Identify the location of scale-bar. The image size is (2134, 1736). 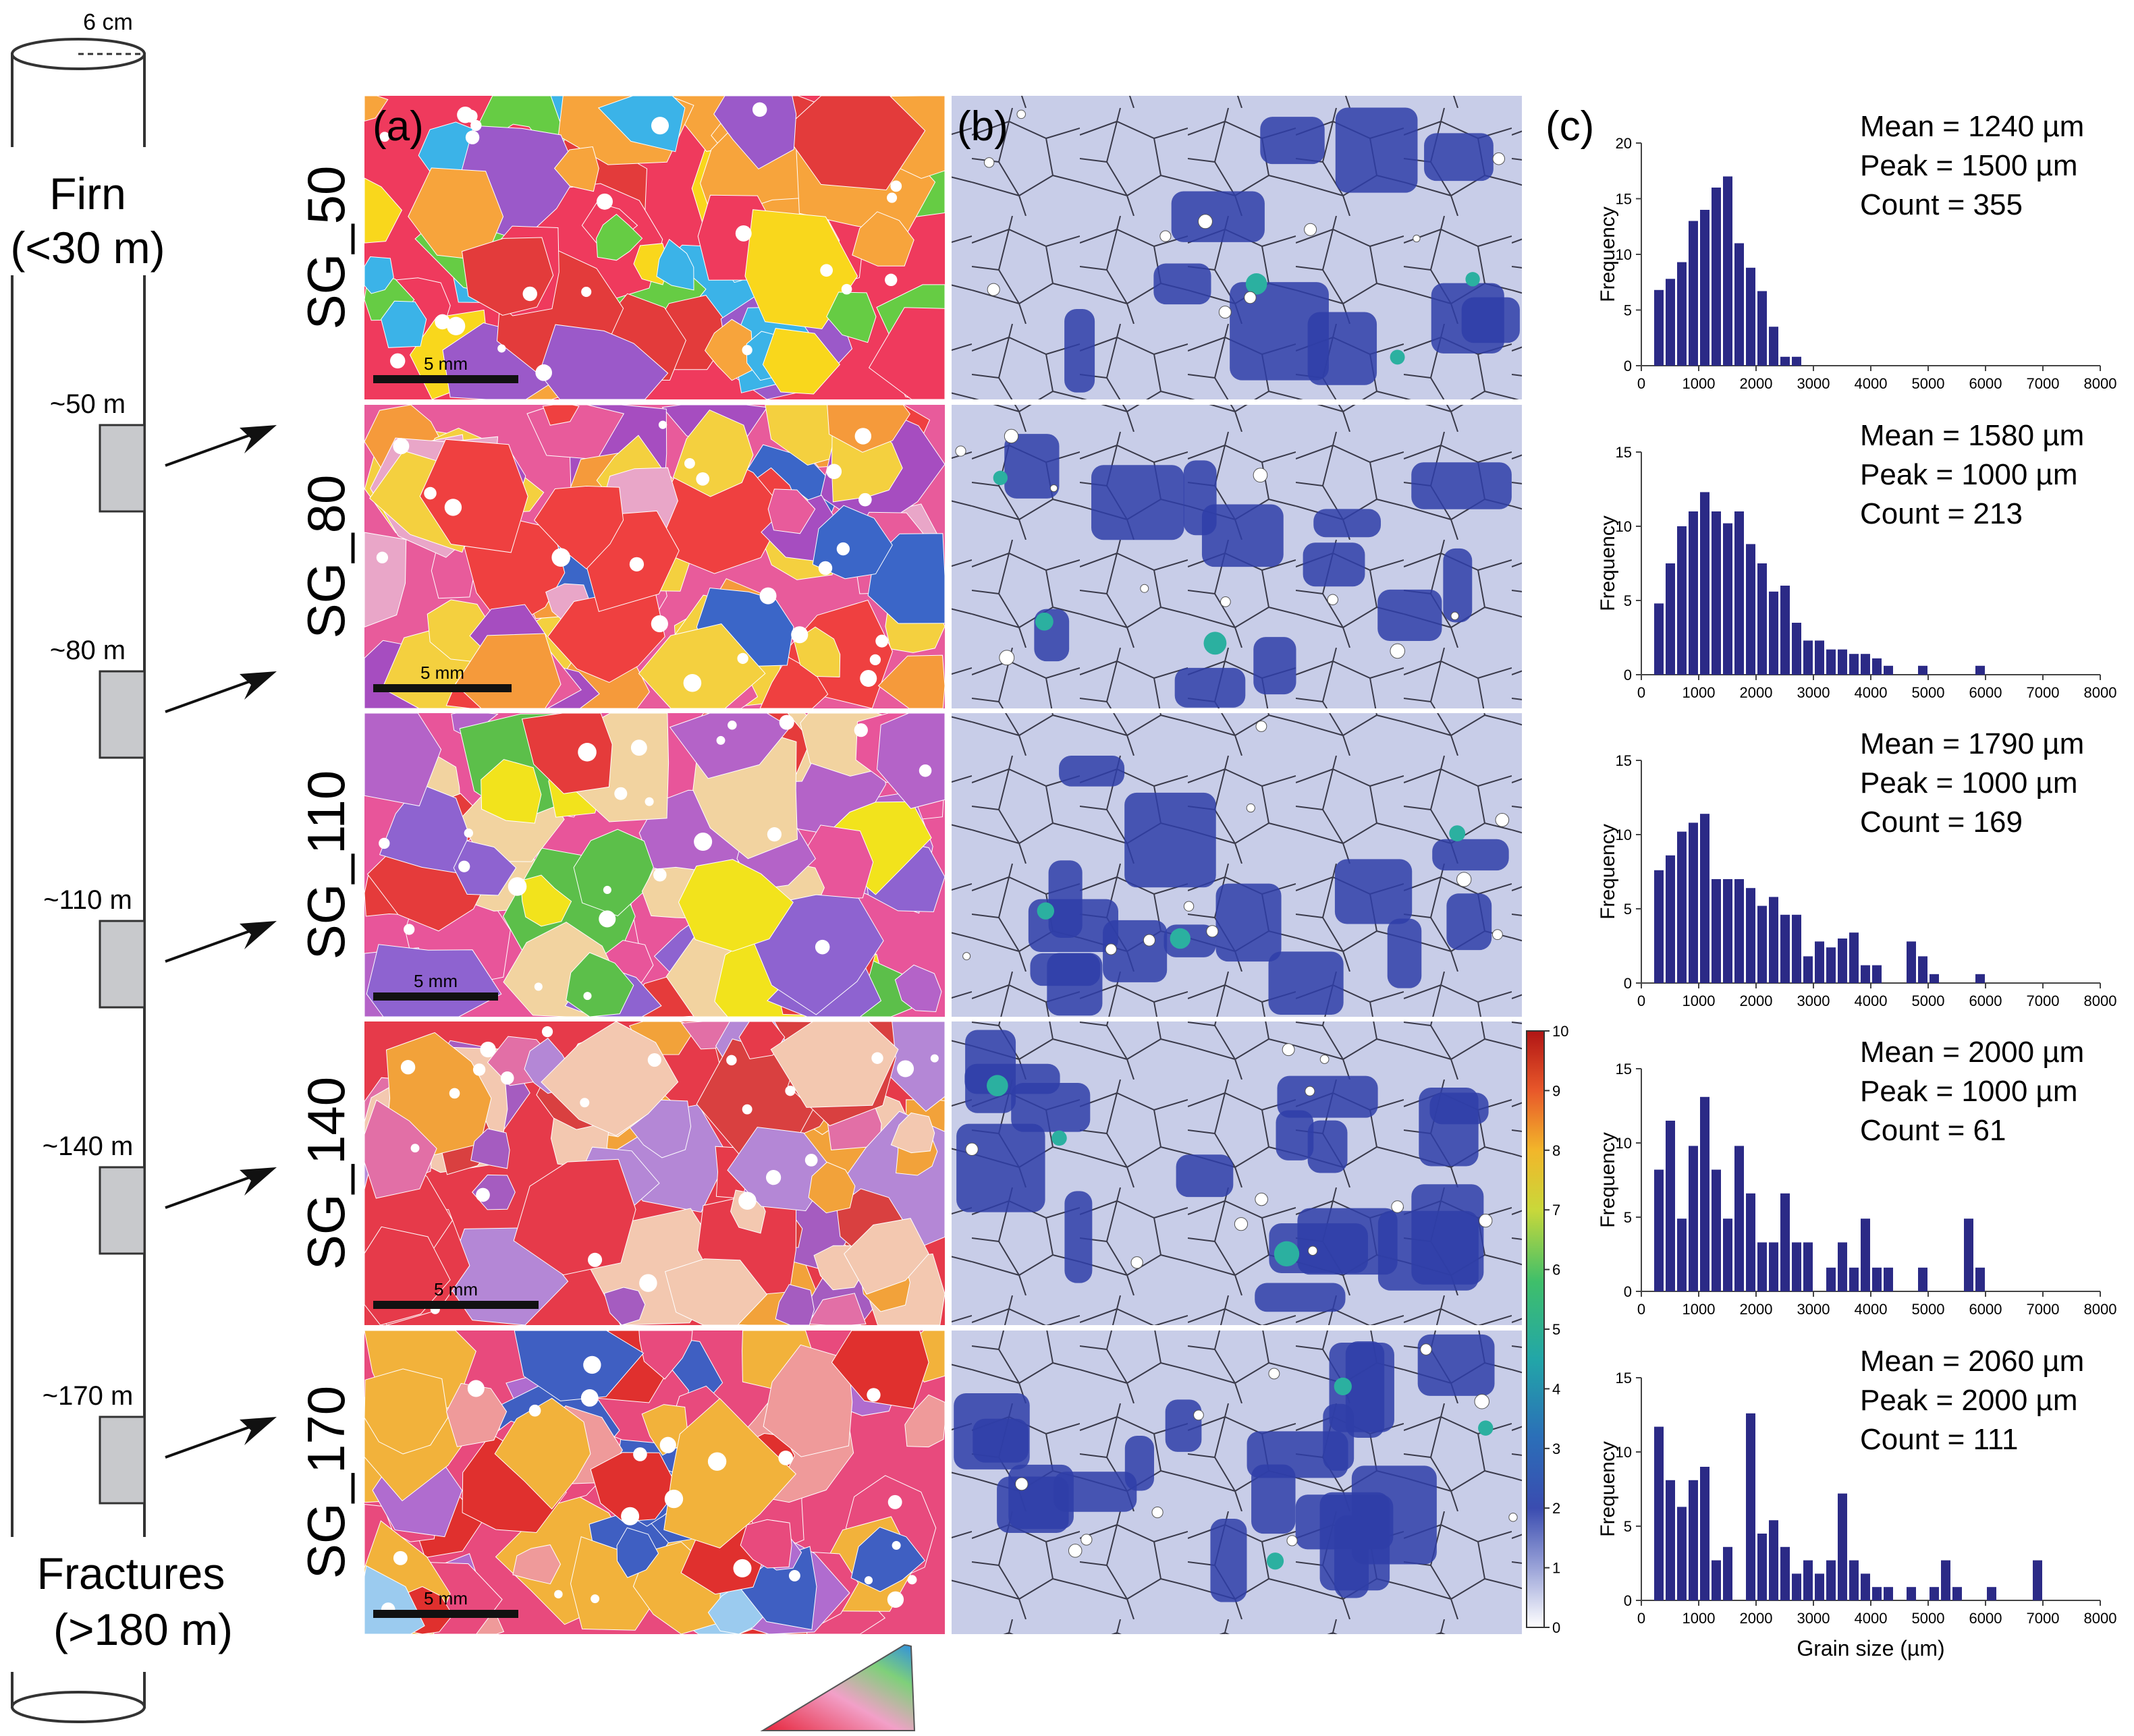
(436, 996).